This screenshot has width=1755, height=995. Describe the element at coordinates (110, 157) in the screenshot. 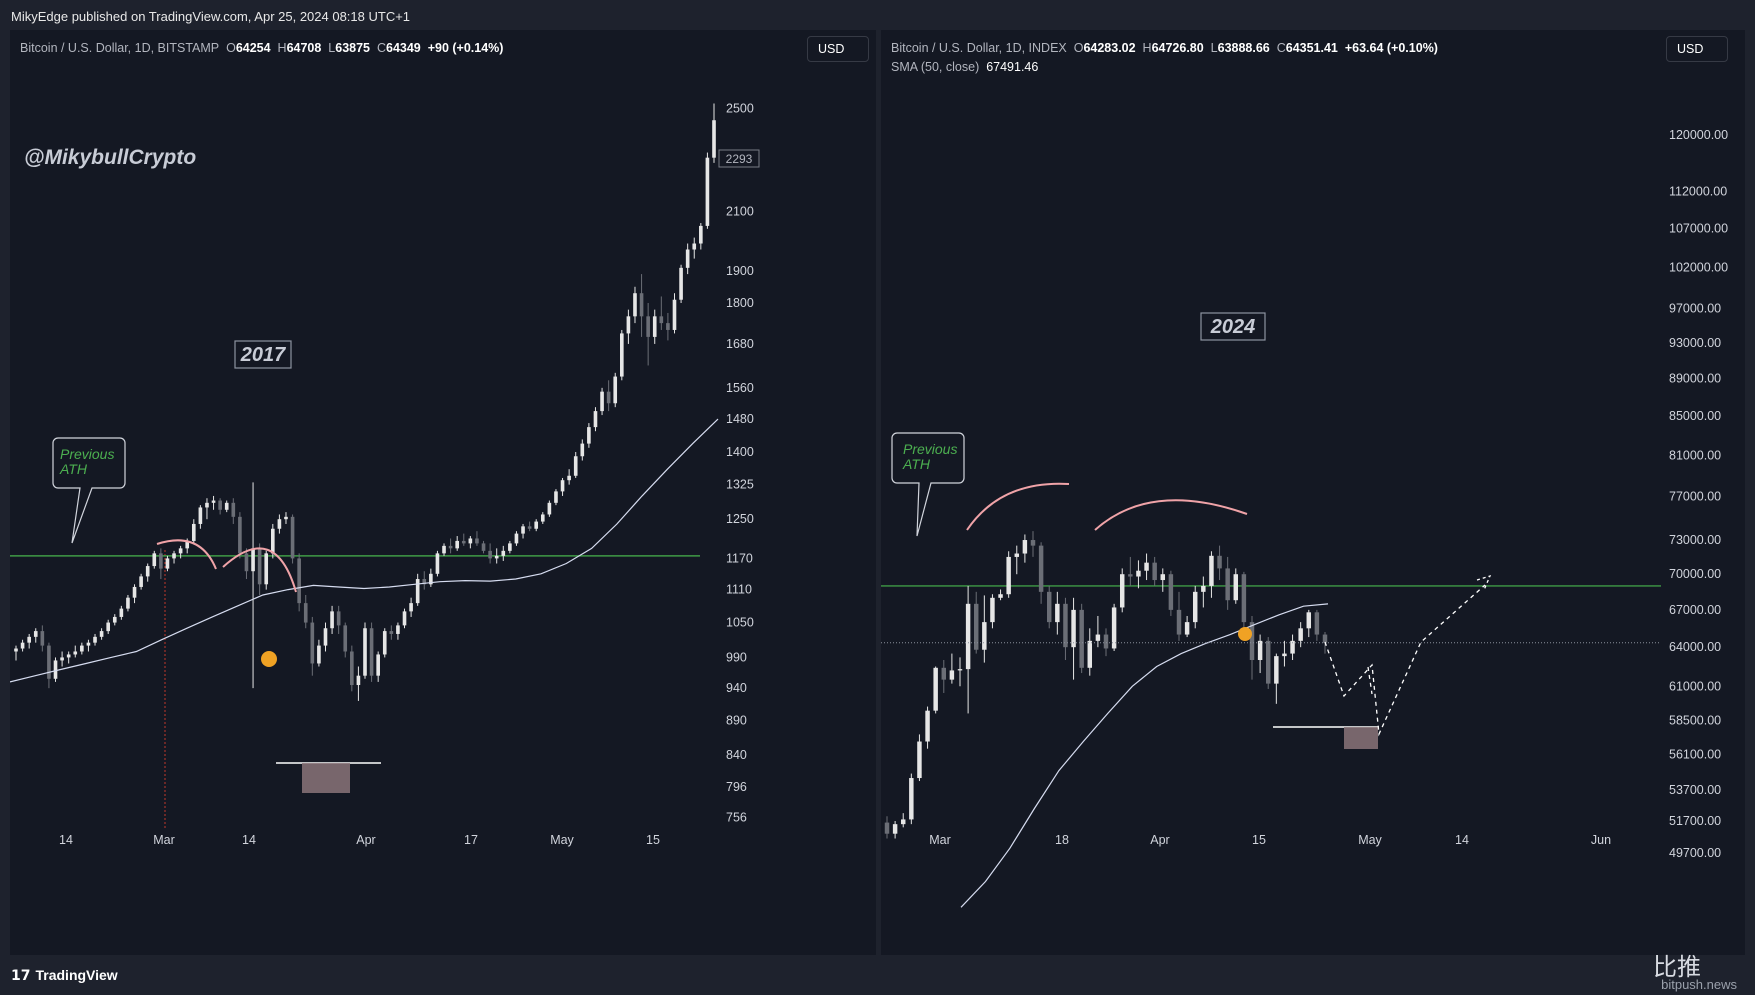

I see `author-watermark: @MikybullCrypto` at that location.